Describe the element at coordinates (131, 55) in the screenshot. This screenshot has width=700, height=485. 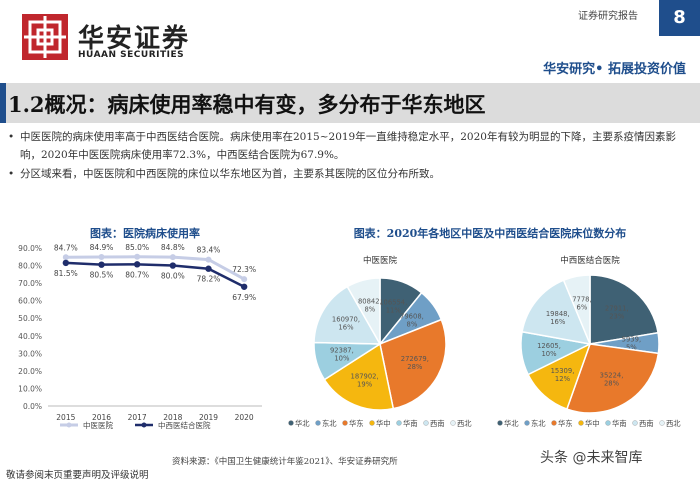
I see `logo-text-en: HUAAN SECURITIES` at that location.